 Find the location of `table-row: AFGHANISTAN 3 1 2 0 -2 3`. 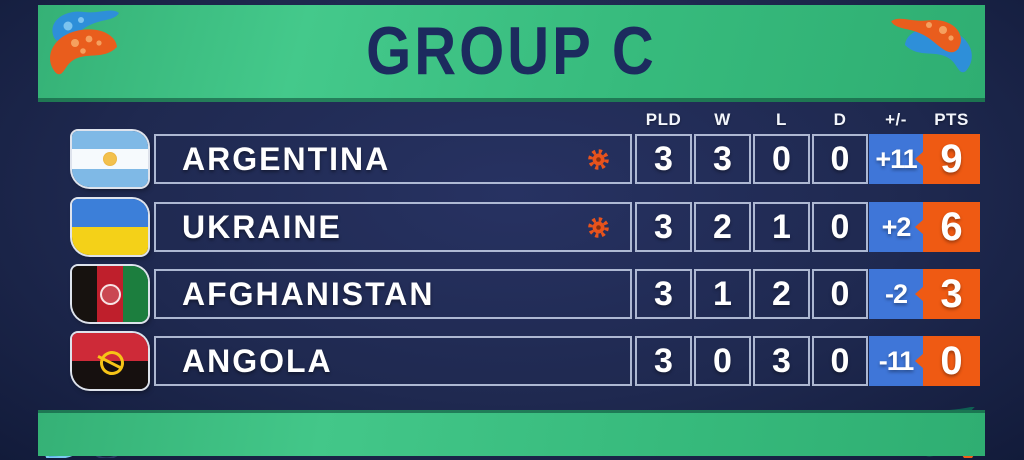

table-row: AFGHANISTAN 3 1 2 0 -2 3 is located at coordinates (512, 294).